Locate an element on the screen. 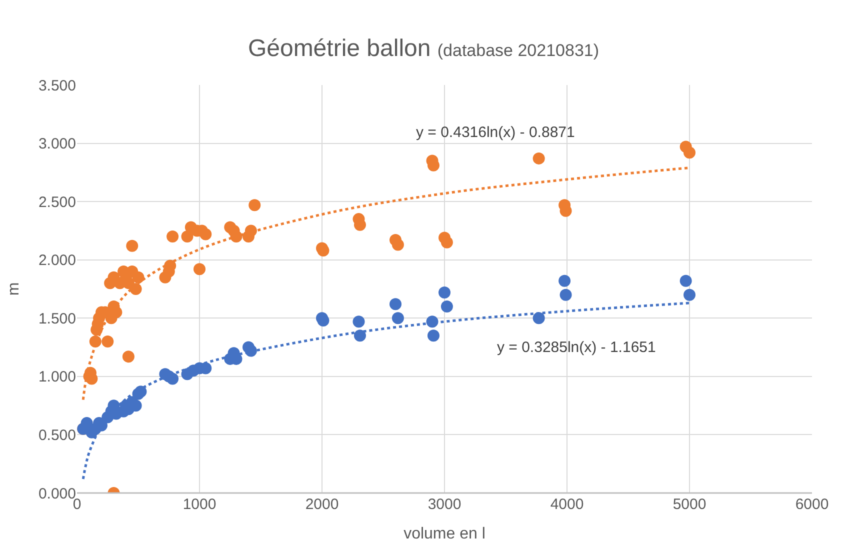 This screenshot has height=558, width=847. x-tick-label: 1000 is located at coordinates (199, 504).